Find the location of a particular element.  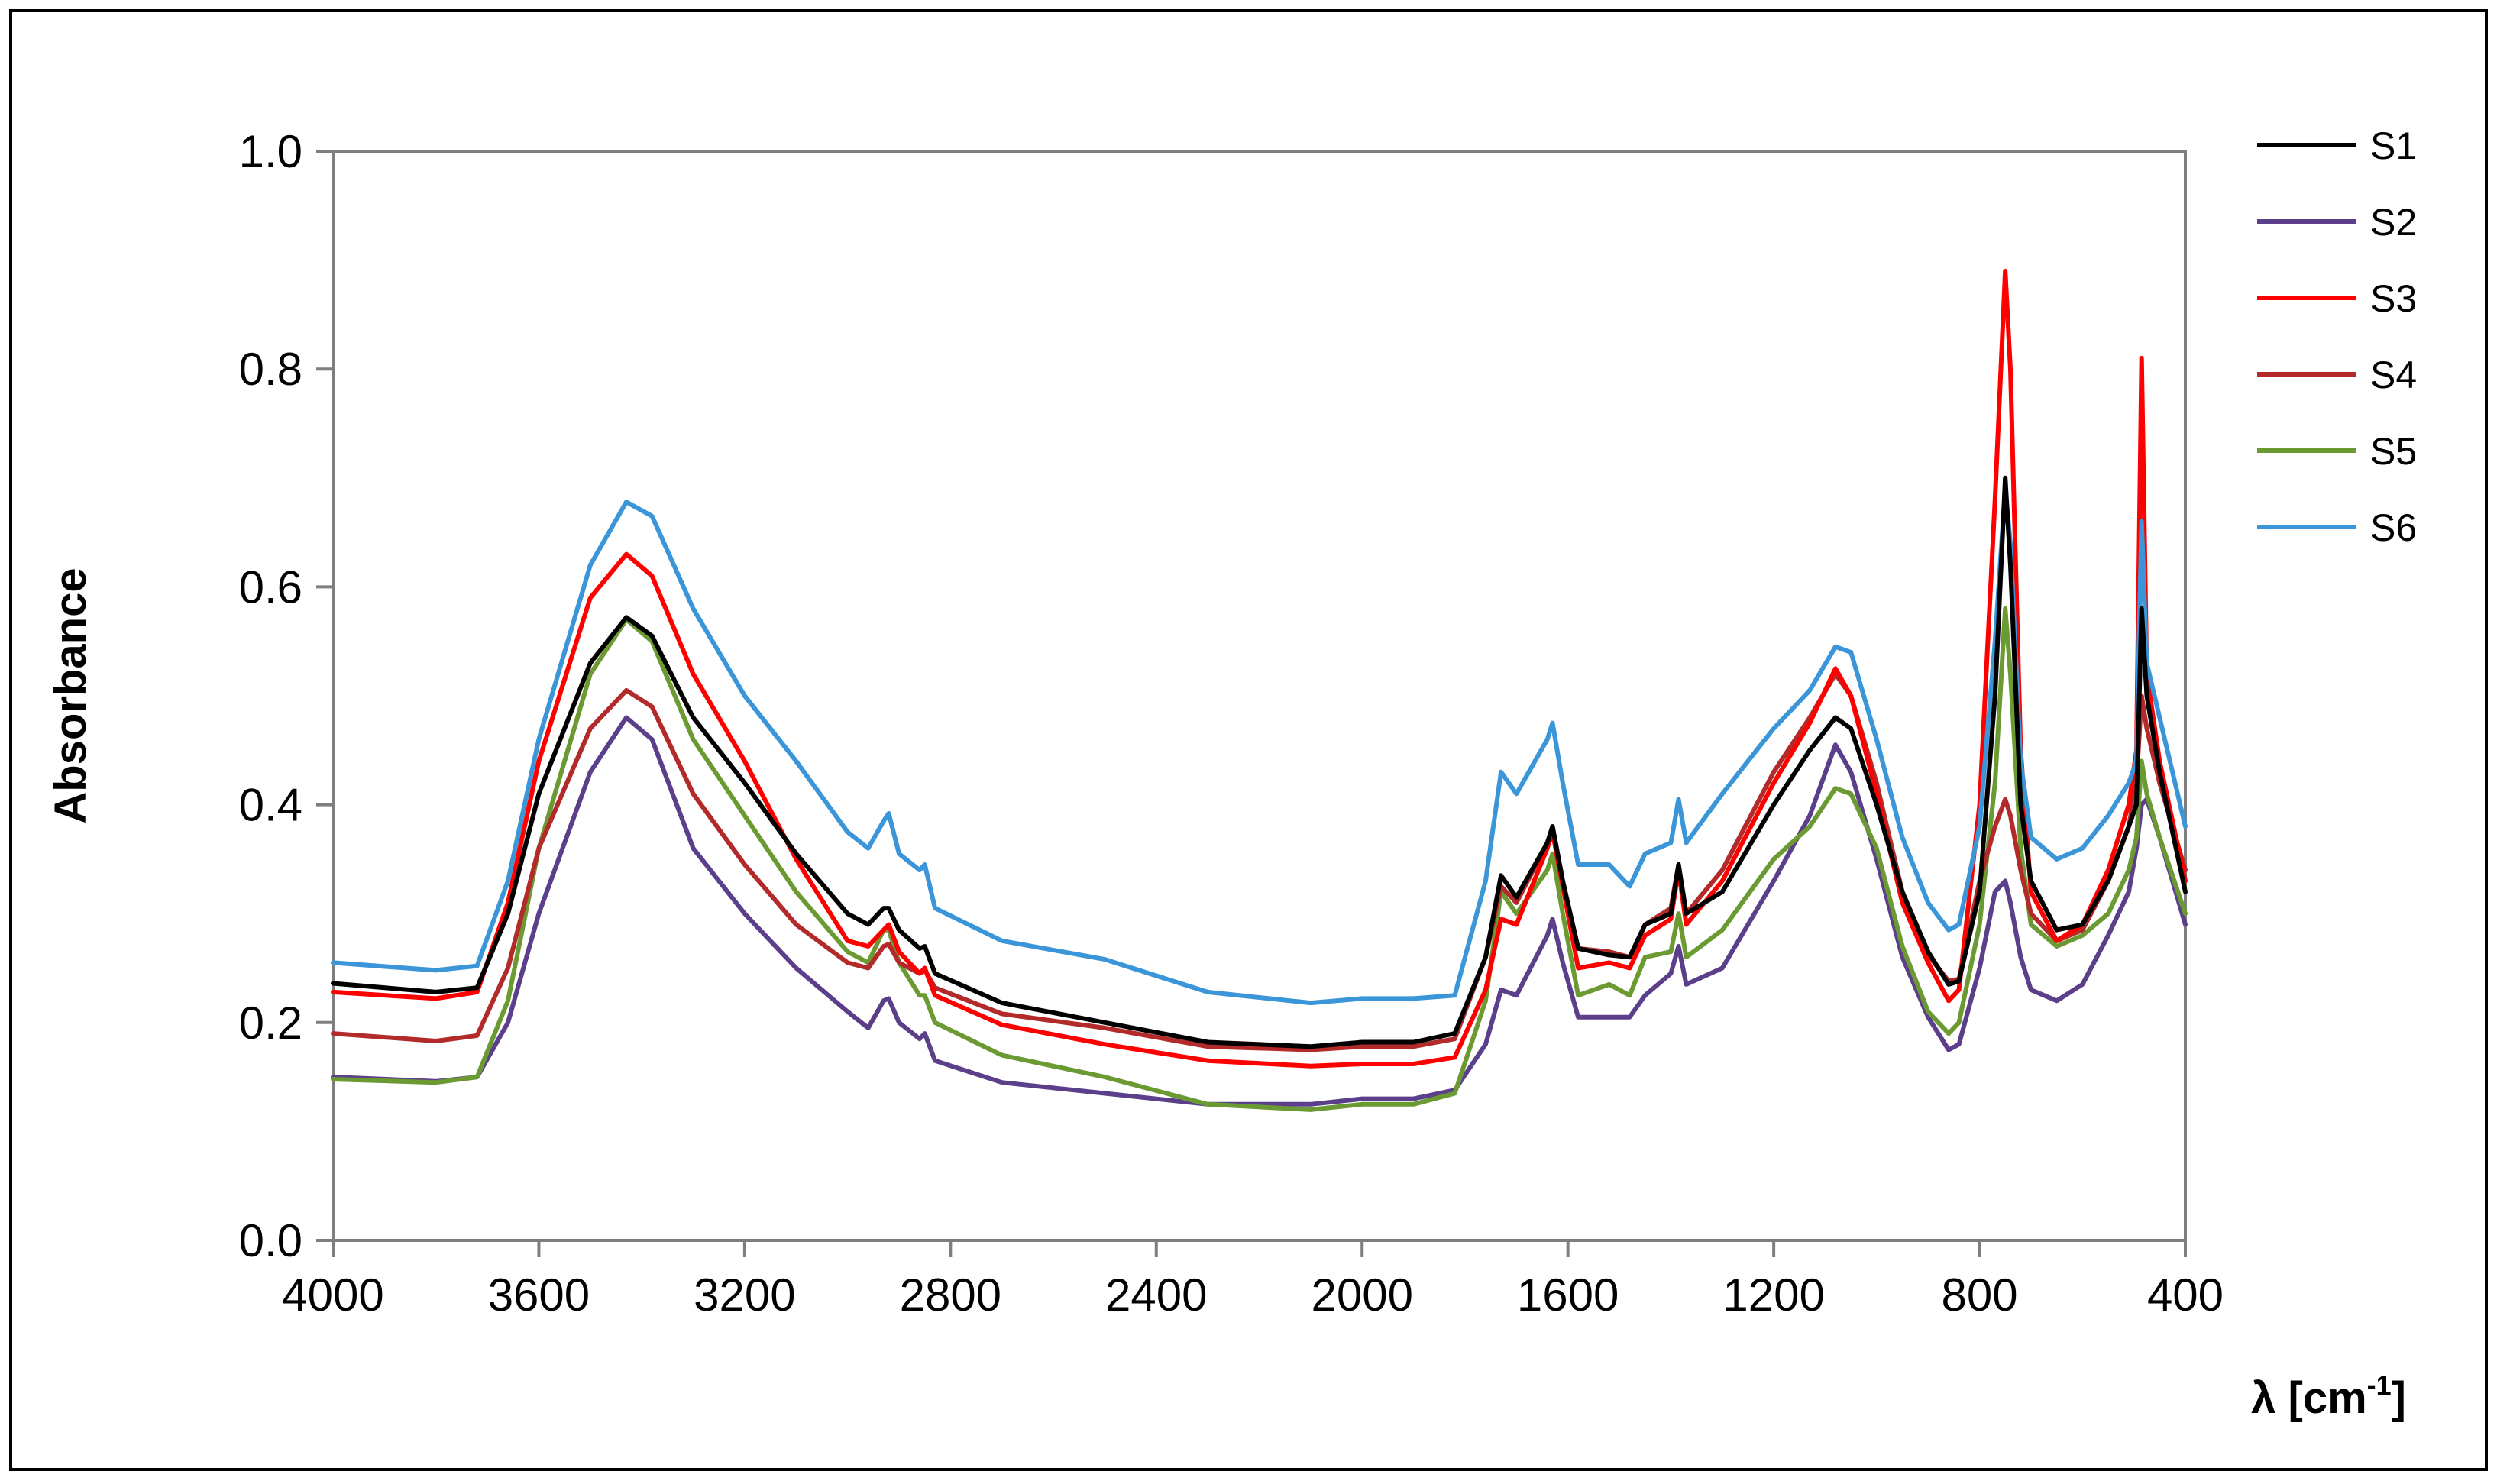

x-tick-label: 4000 is located at coordinates (332, 1295).